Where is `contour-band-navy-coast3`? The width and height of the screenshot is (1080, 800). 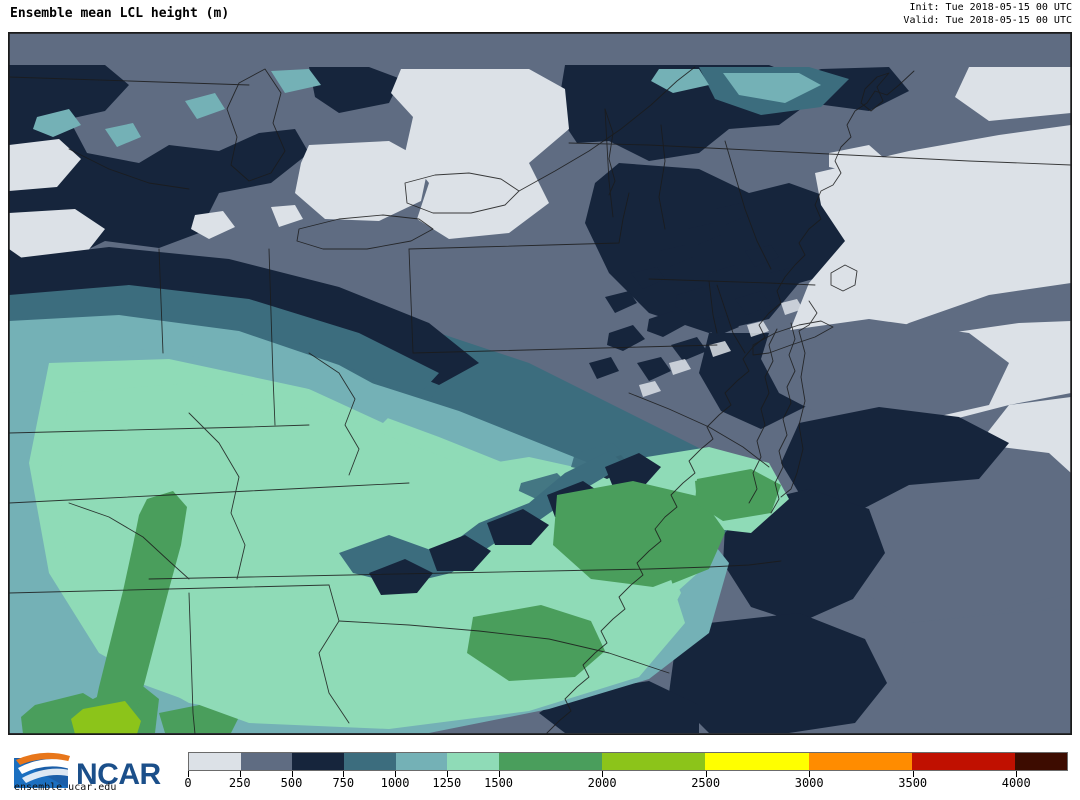
contour-band-navy-coast3 is located at coordinates (778, 673).